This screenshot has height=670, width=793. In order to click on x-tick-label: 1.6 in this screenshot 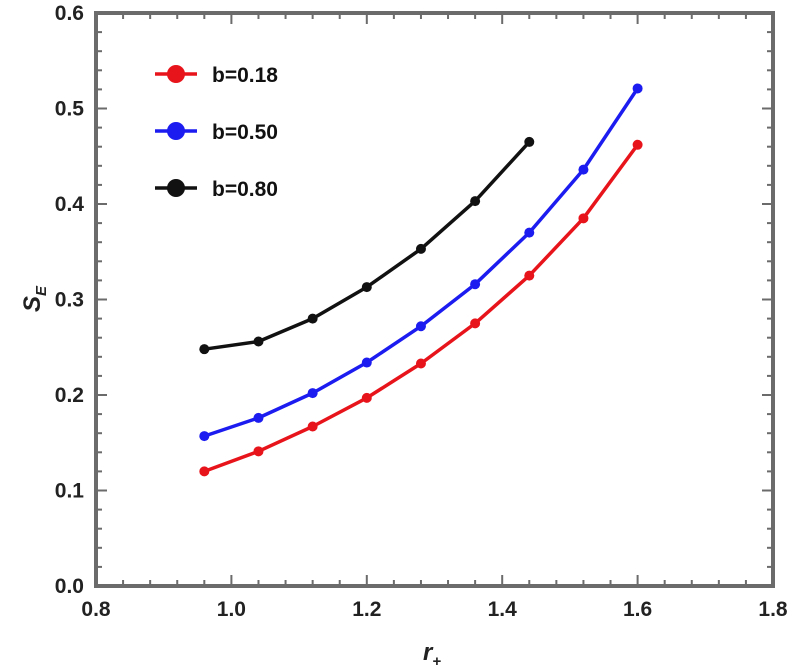, I will do `click(637, 609)`.